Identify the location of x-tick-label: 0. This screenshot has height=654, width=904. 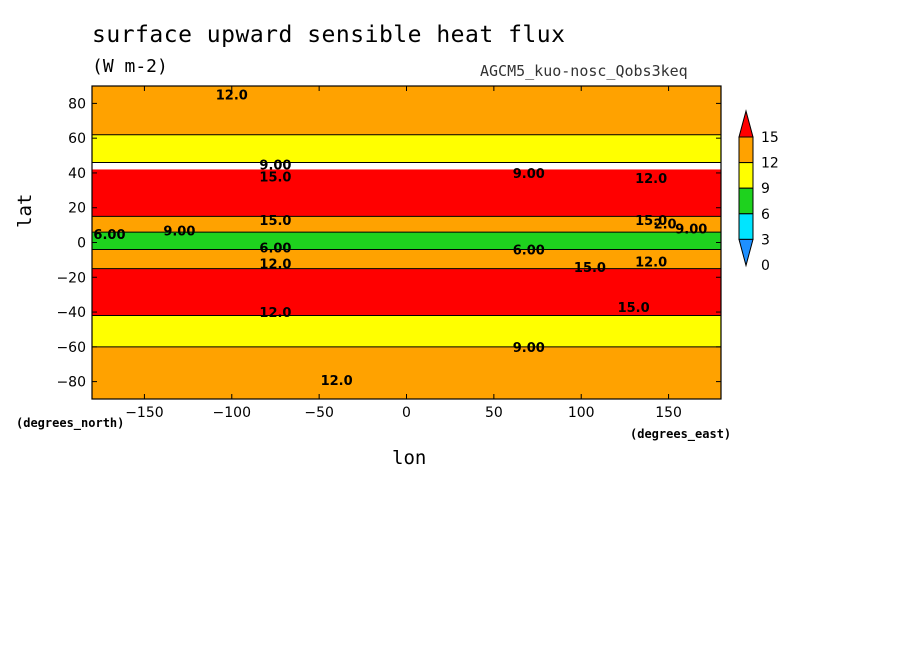
(406, 413).